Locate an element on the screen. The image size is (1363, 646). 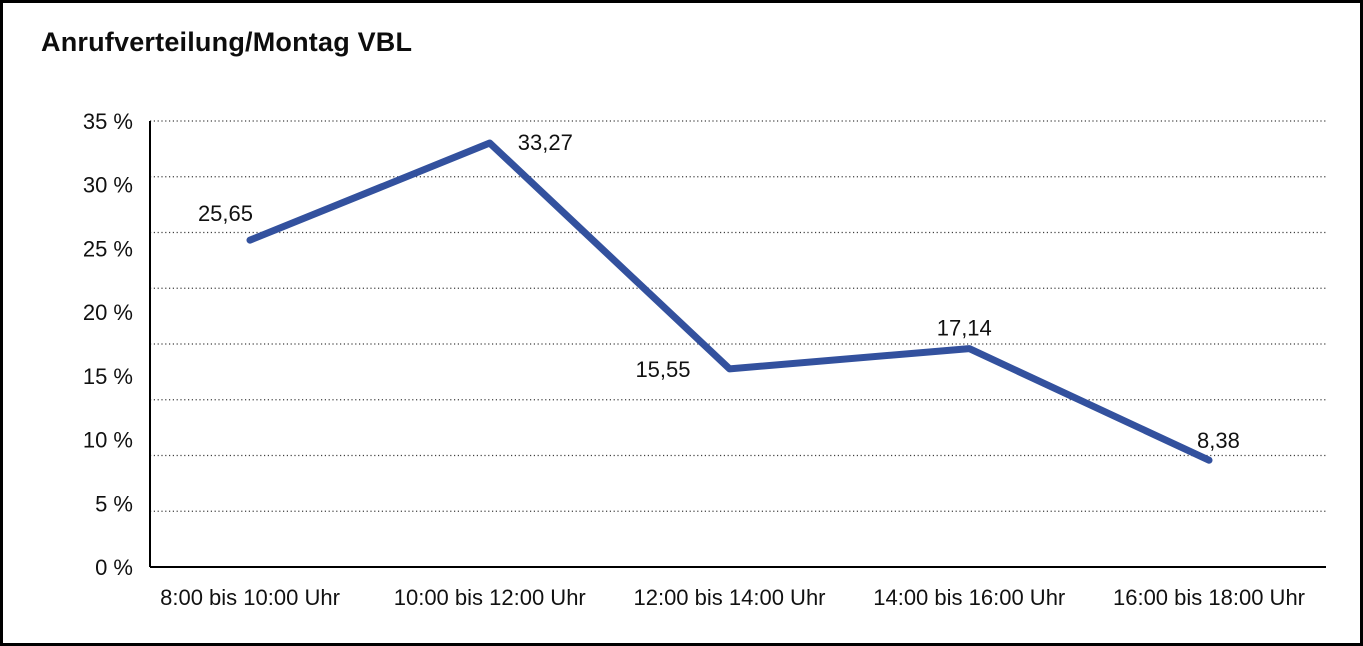
chart-title: Anrufverteilung/Montag VBL is located at coordinates (227, 42).